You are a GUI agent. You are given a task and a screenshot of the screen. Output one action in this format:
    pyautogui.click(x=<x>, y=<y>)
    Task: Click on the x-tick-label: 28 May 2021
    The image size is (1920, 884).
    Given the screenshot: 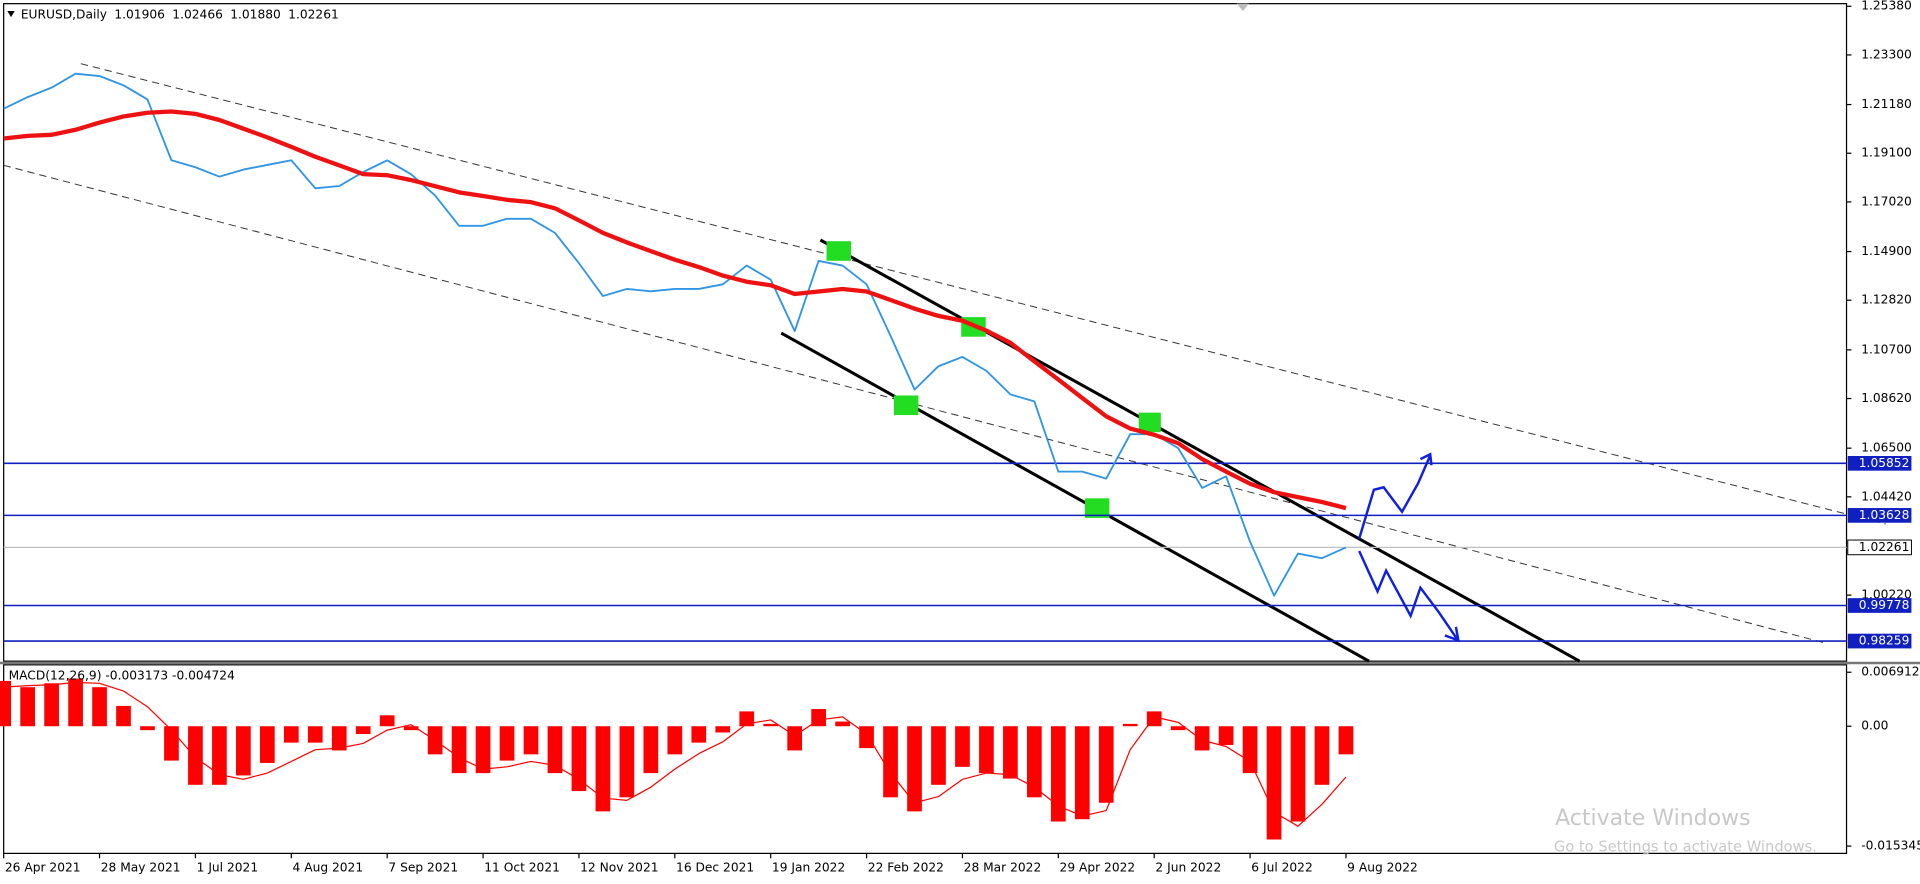 What is the action you would take?
    pyautogui.click(x=141, y=868)
    